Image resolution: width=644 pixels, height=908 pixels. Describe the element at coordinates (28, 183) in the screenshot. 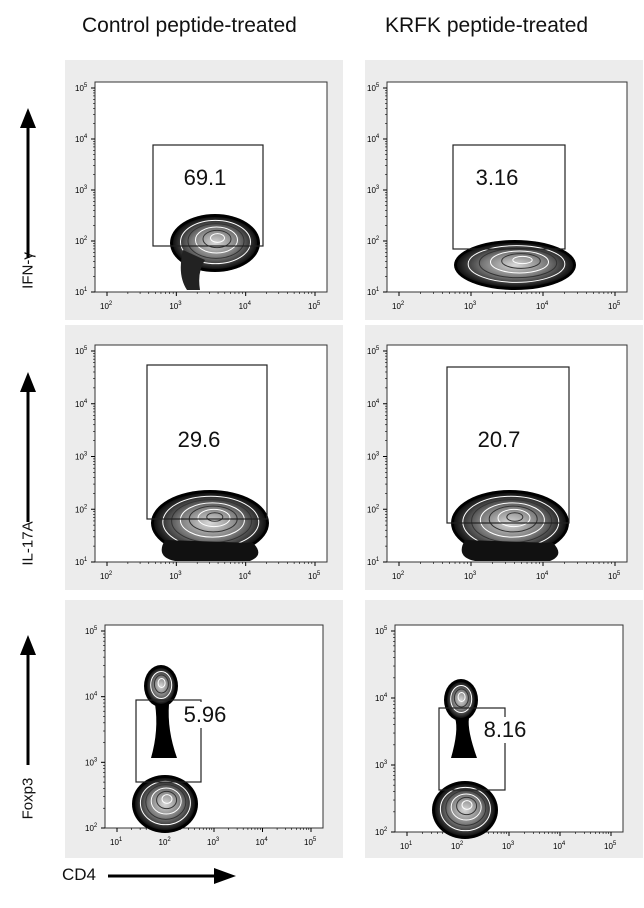

I see `y-arrow-row1` at that location.